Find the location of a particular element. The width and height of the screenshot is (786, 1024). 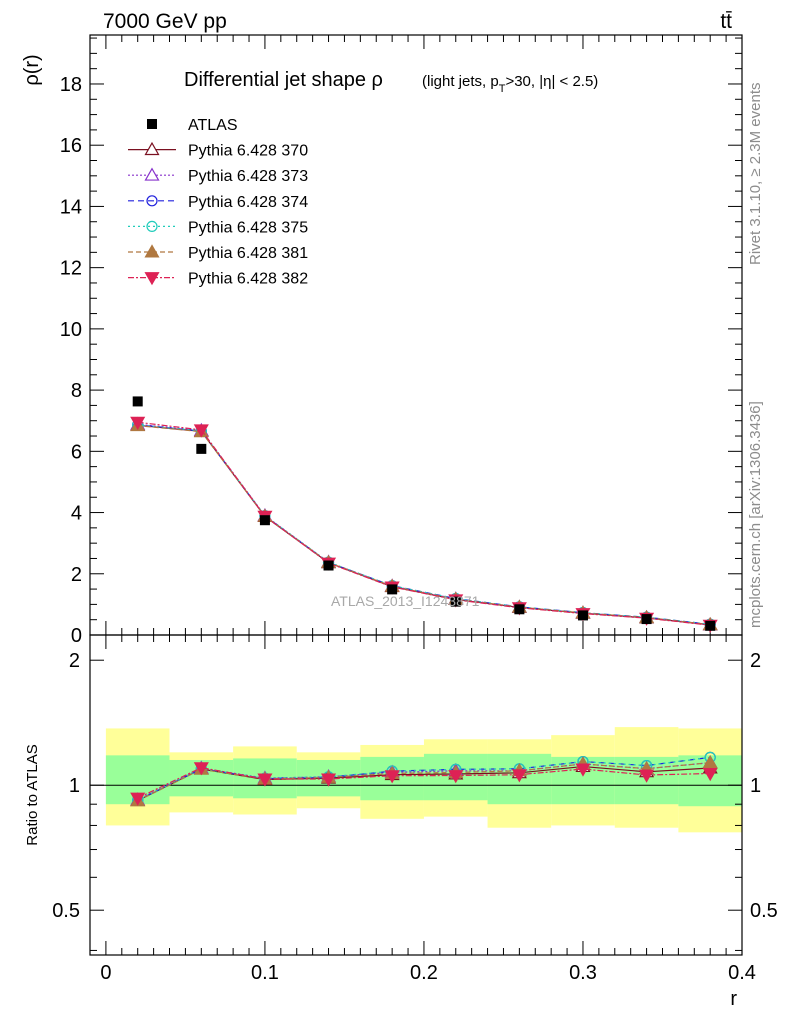

x-tick-label: 0.2 is located at coordinates (424, 973).